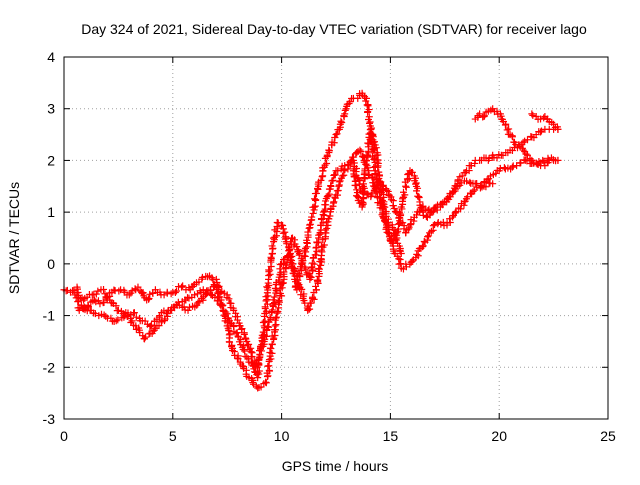 This screenshot has width=640, height=485. Describe the element at coordinates (282, 436) in the screenshot. I see `x-tick-label: 10` at that location.